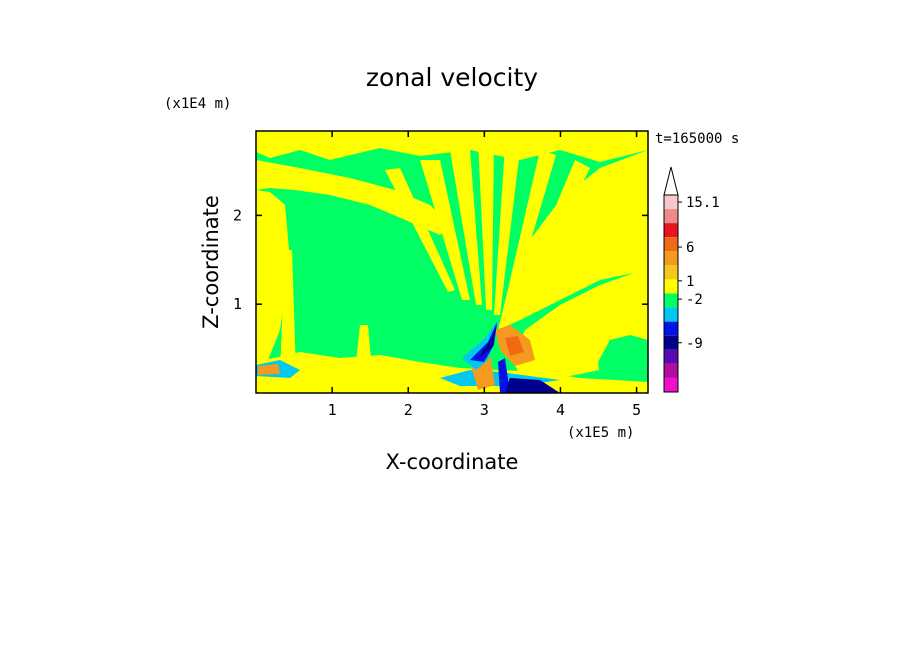 The height and width of the screenshot is (654, 904). I want to click on low-yellow-layer, so click(452, 372).